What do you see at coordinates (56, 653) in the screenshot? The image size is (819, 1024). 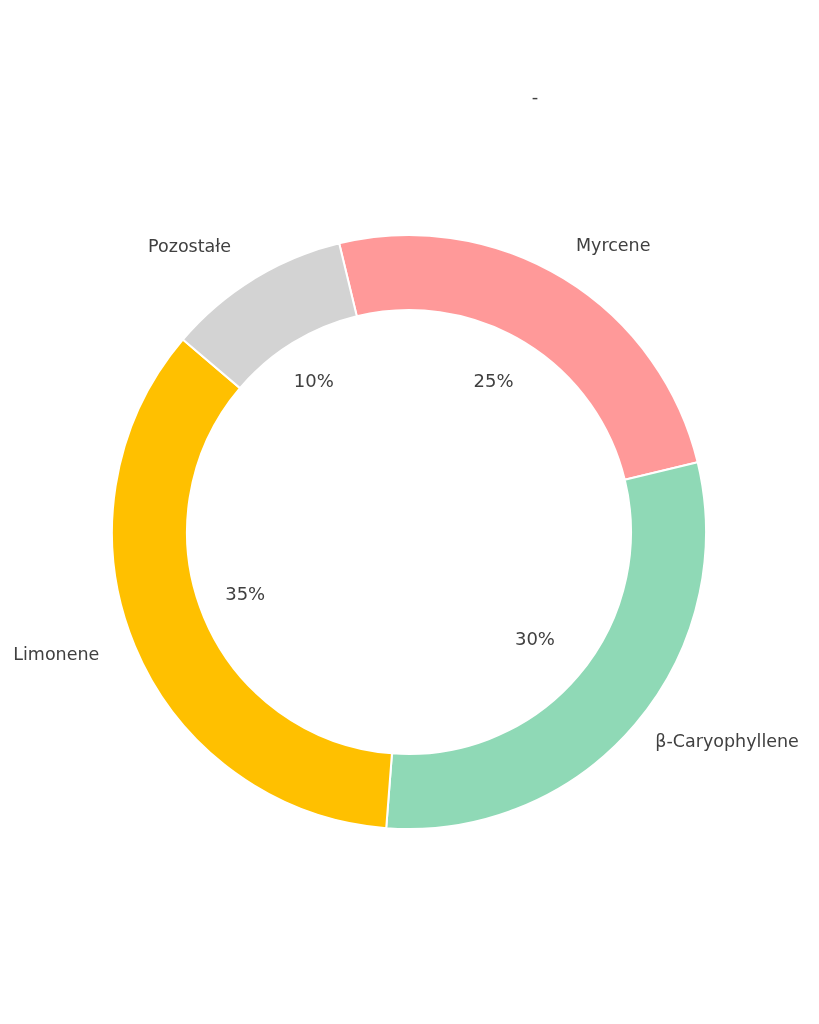 I see `slice-label: Limonene` at bounding box center [56, 653].